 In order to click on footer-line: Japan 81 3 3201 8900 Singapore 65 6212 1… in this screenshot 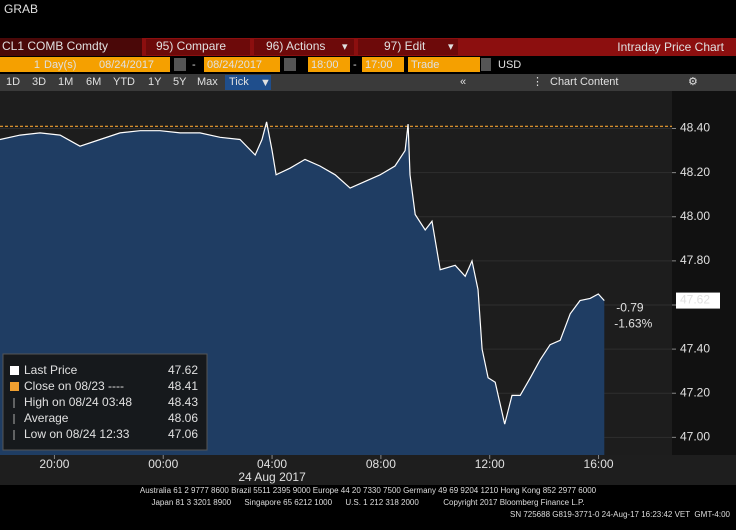, I will do `click(367, 502)`.